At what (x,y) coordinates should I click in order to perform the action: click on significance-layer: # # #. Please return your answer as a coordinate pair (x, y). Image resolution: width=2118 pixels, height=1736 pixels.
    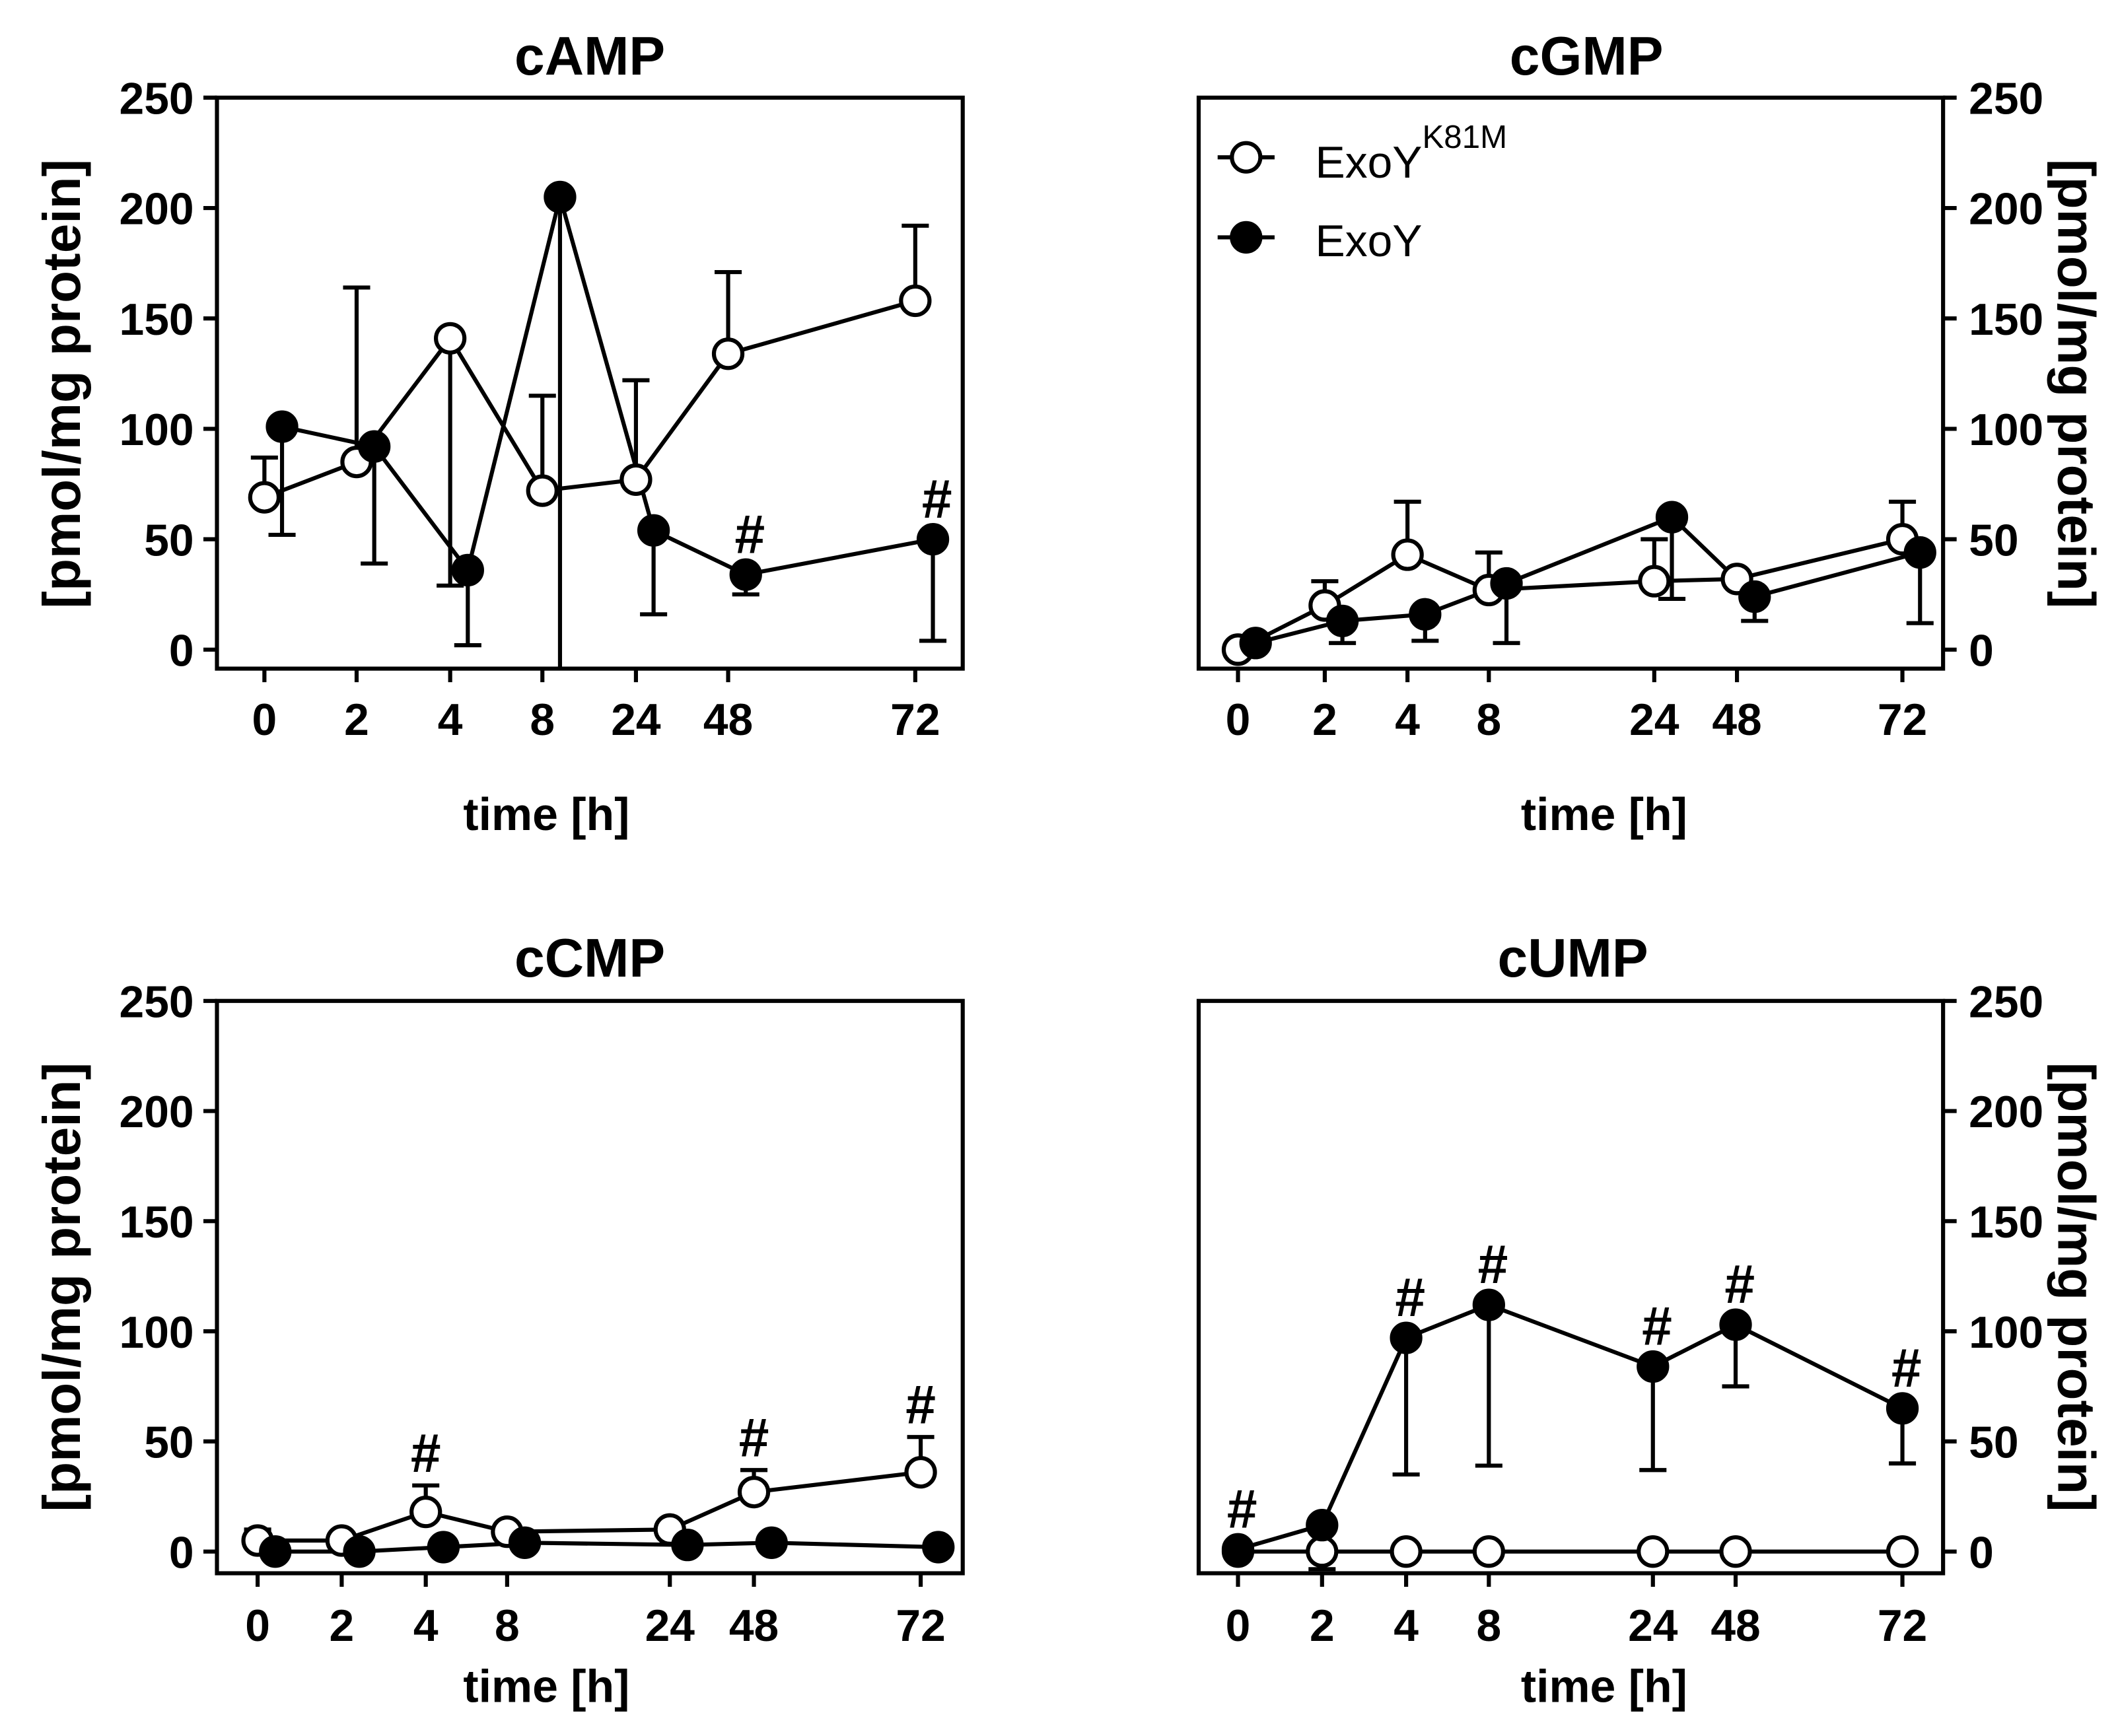
    Looking at the image, I should click on (673, 1429).